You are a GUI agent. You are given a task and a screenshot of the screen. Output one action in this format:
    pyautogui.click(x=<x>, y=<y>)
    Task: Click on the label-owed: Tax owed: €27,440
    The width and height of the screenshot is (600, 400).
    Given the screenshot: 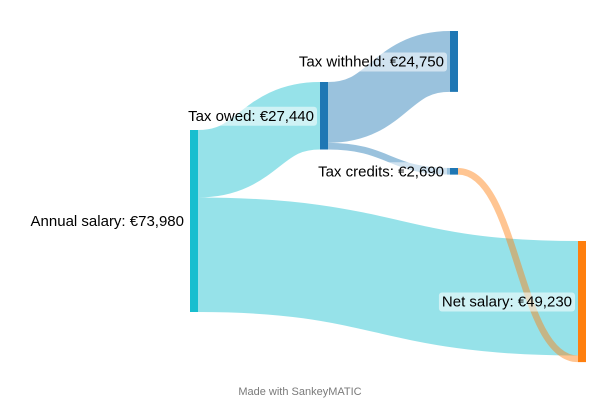 What is the action you would take?
    pyautogui.click(x=251, y=116)
    